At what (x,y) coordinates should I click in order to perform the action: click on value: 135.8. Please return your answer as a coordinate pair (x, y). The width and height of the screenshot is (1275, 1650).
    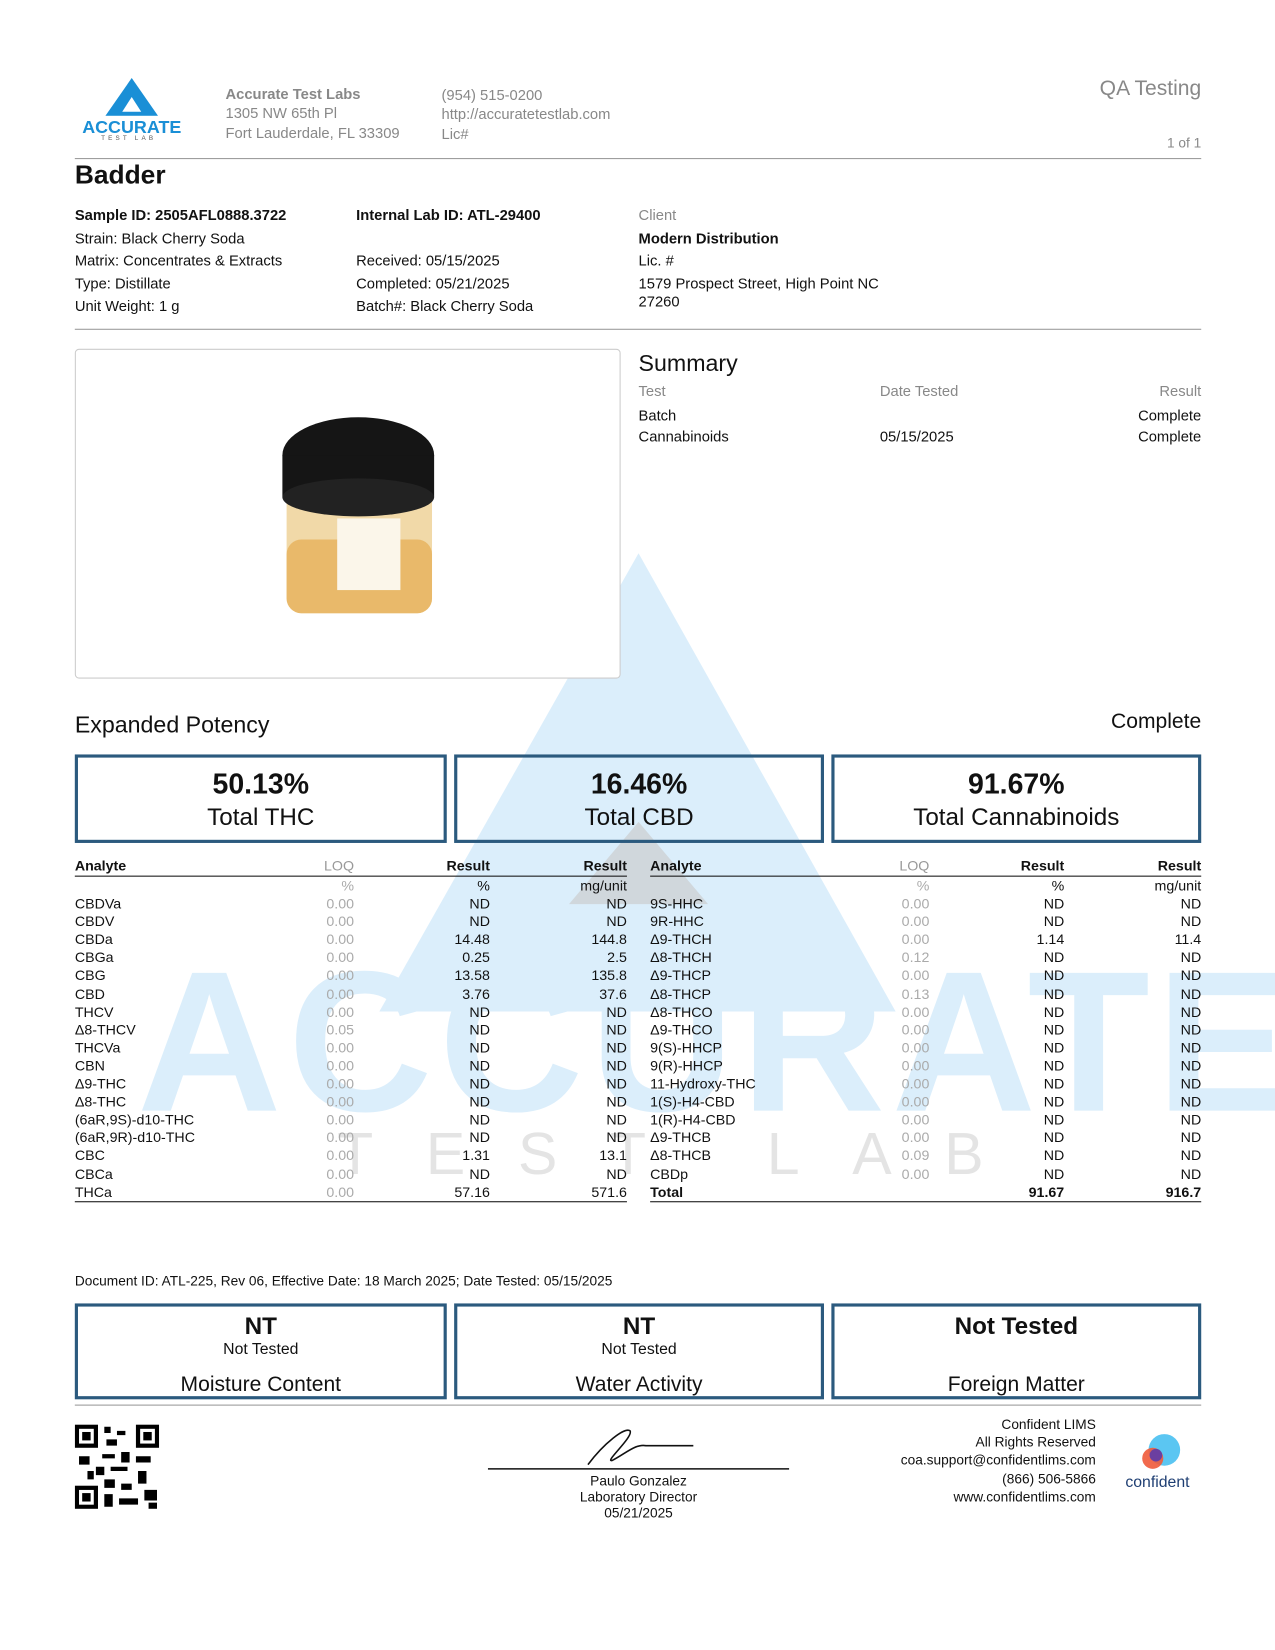
    Looking at the image, I should click on (609, 975).